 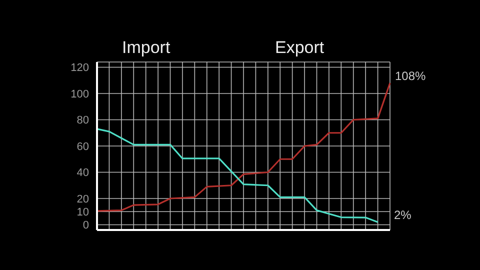 What do you see at coordinates (299, 48) in the screenshot?
I see `text: Export` at bounding box center [299, 48].